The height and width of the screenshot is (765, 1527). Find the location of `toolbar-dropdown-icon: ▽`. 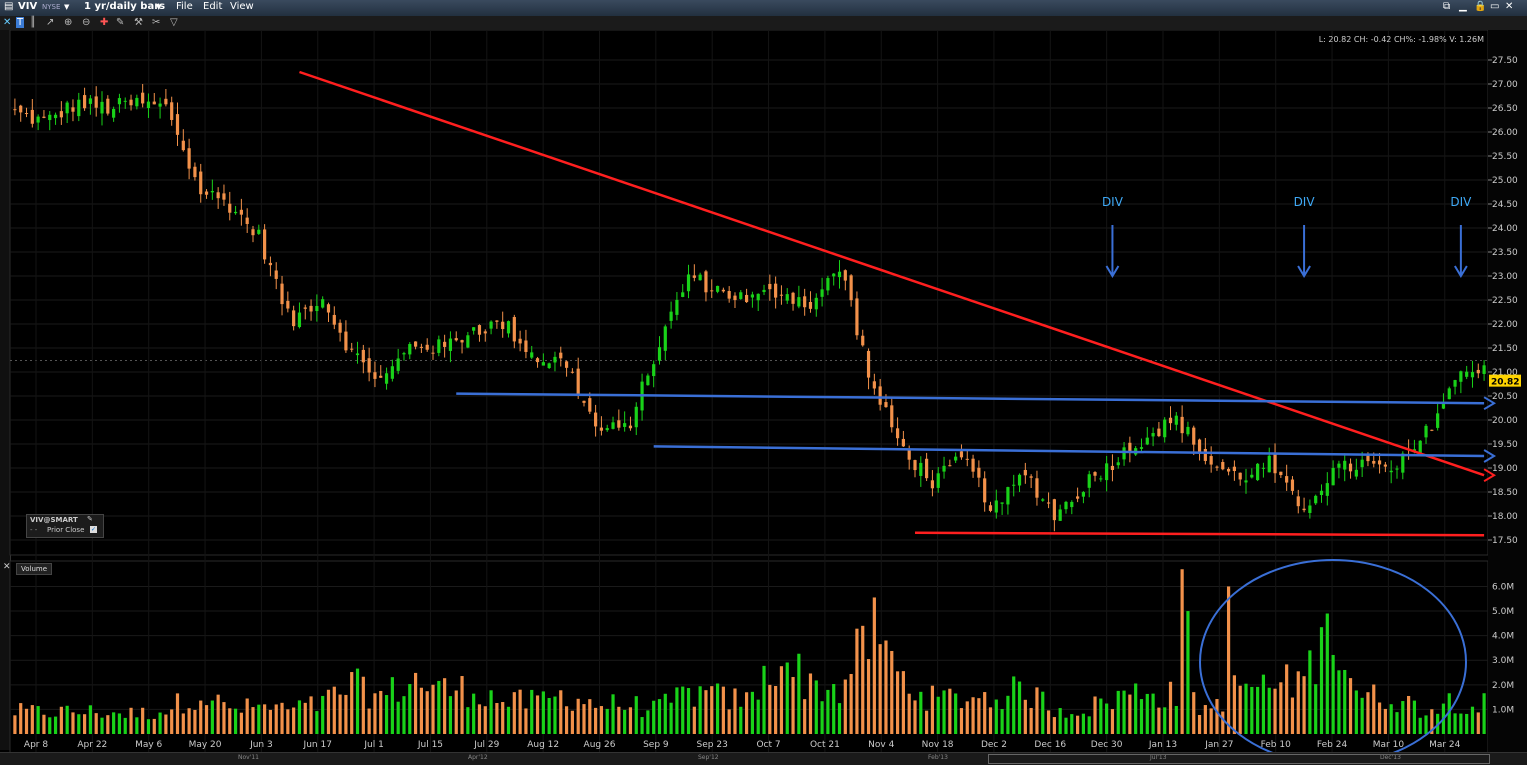

toolbar-dropdown-icon: ▽ is located at coordinates (174, 22).